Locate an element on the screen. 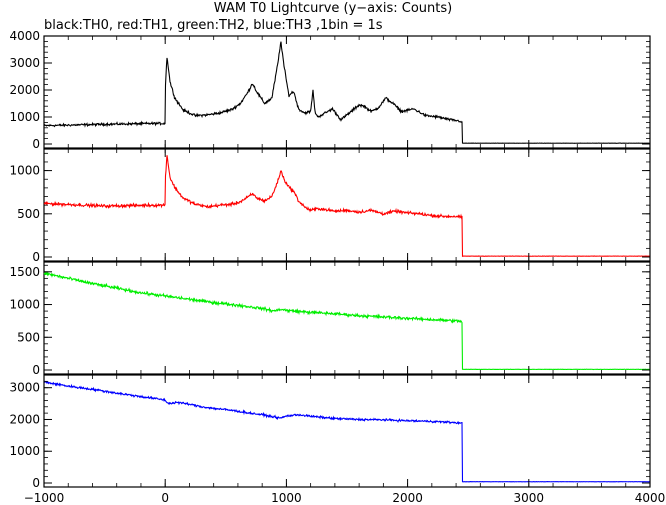  x-tick-label: 1000 is located at coordinates (286, 498).